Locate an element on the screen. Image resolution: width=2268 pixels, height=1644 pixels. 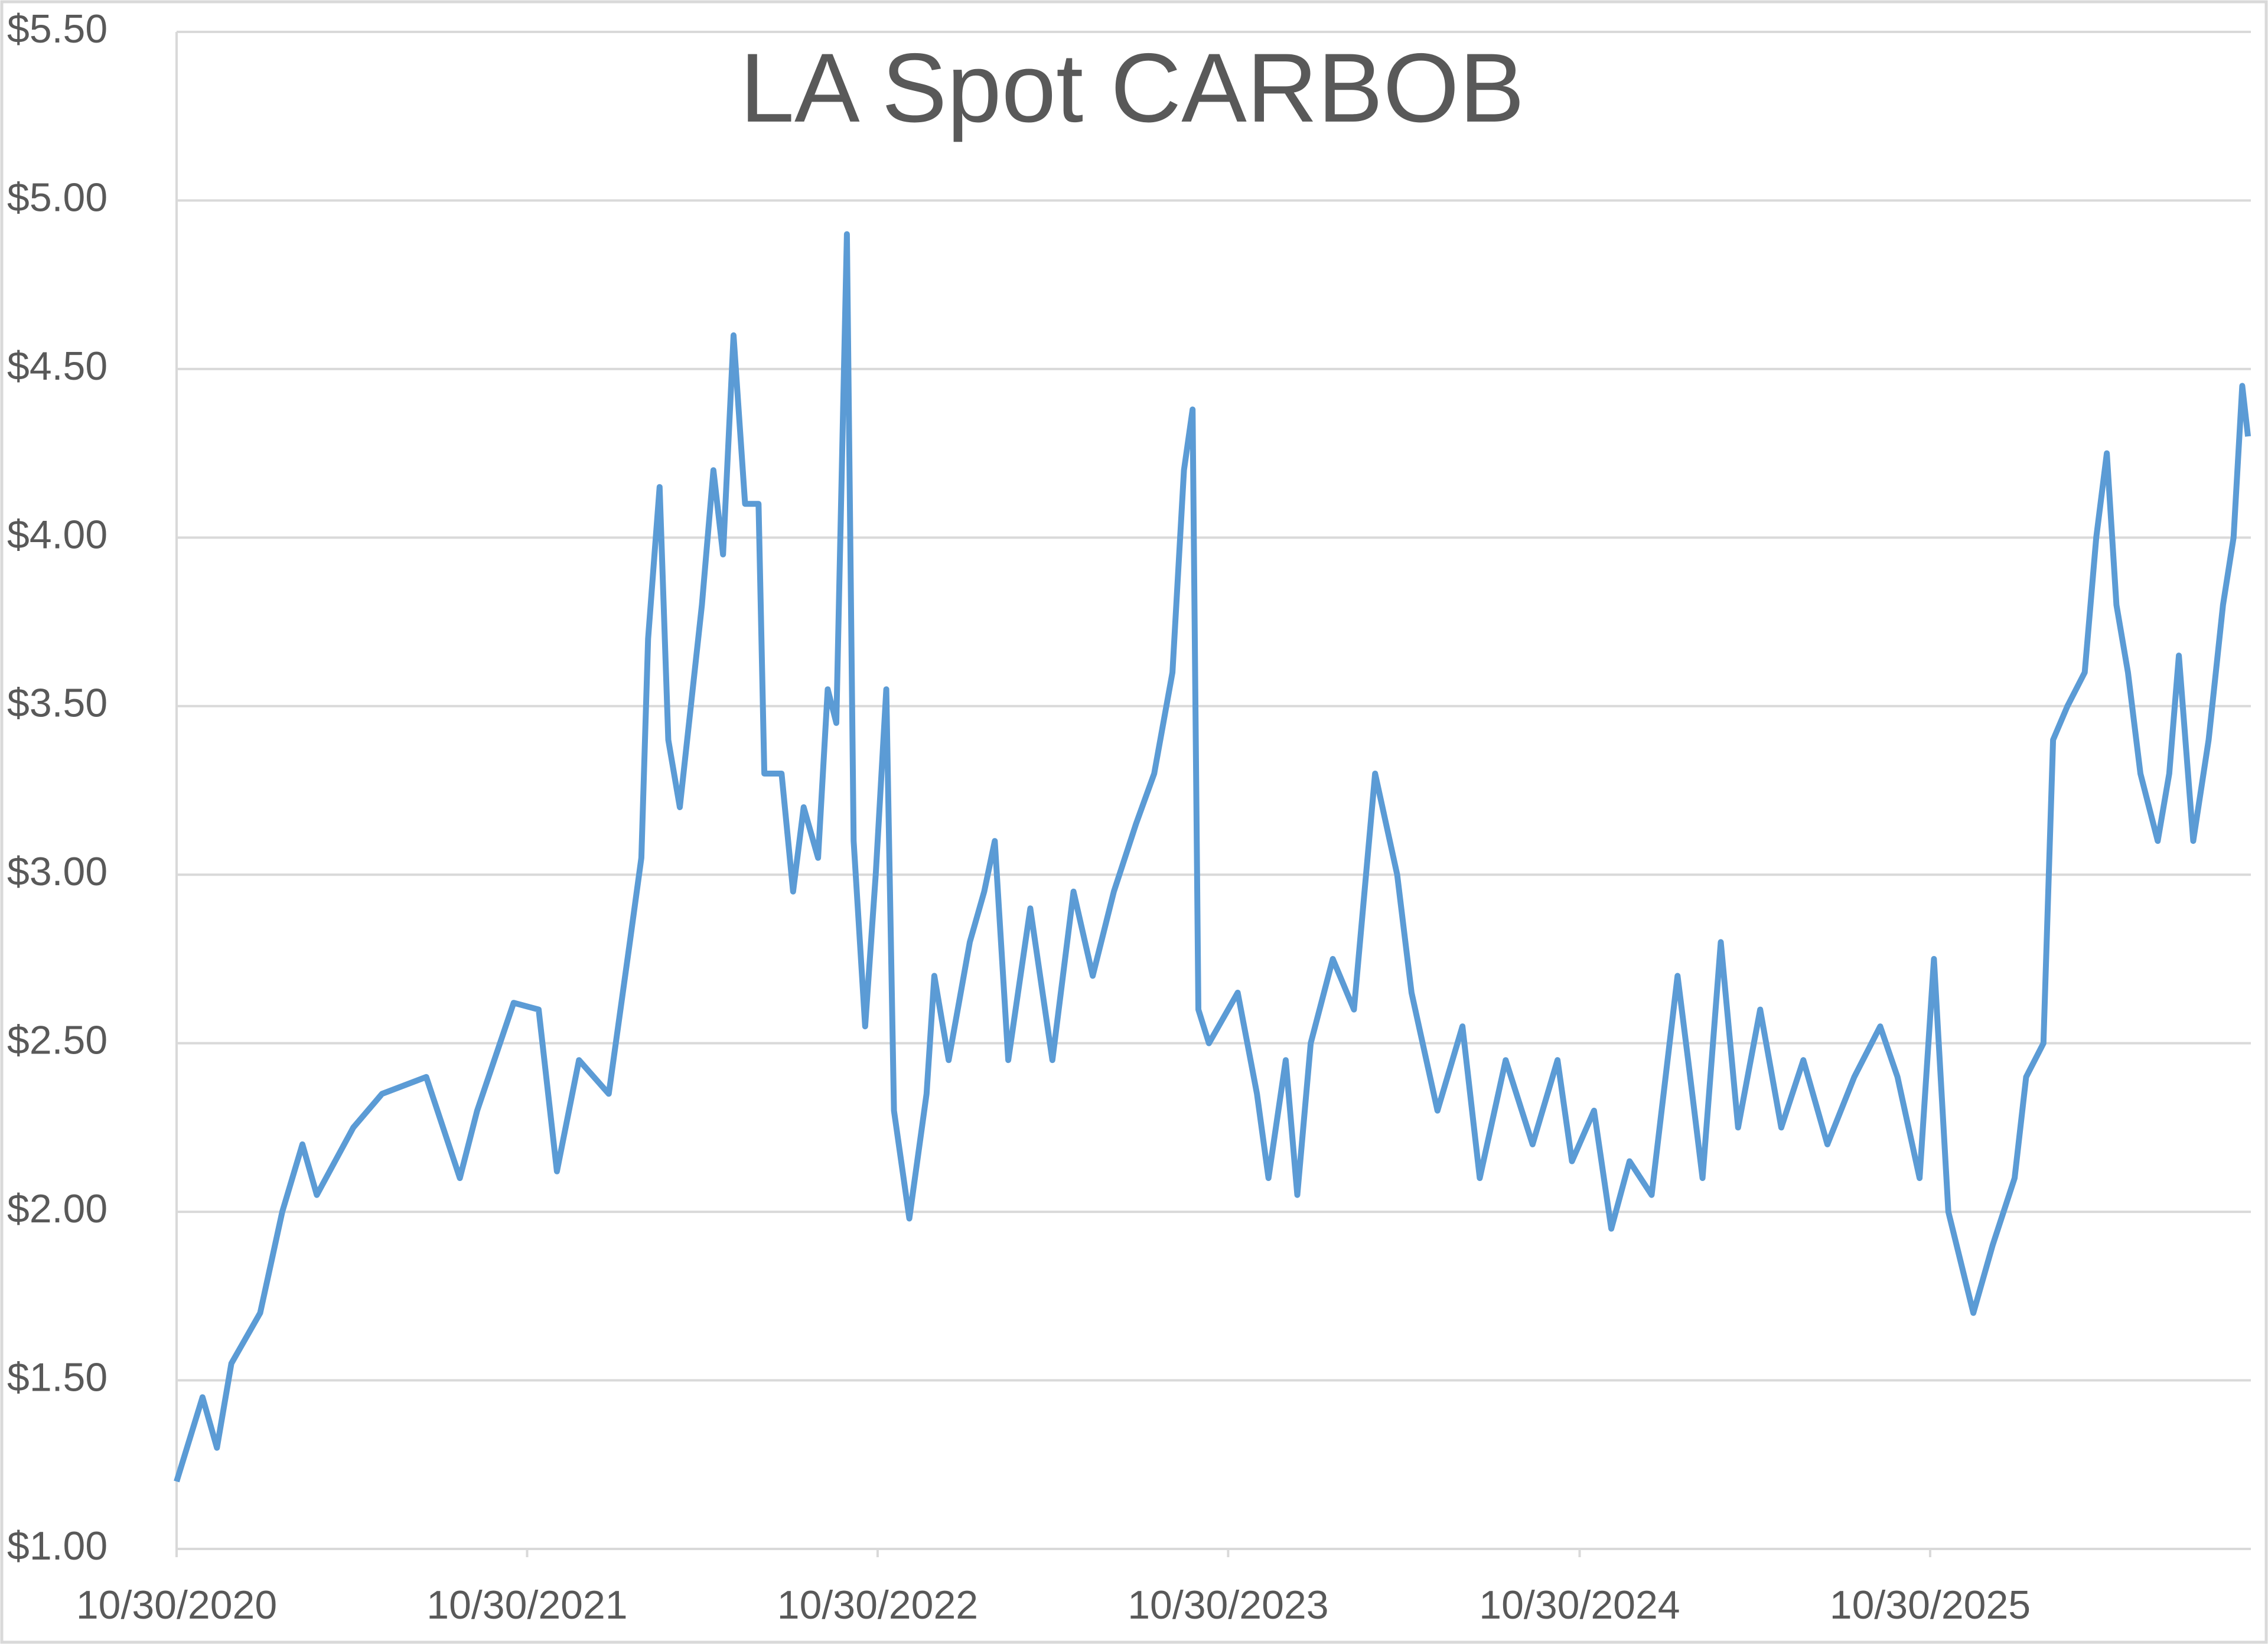
y-tick-label: $5.00 is located at coordinates (57, 197).